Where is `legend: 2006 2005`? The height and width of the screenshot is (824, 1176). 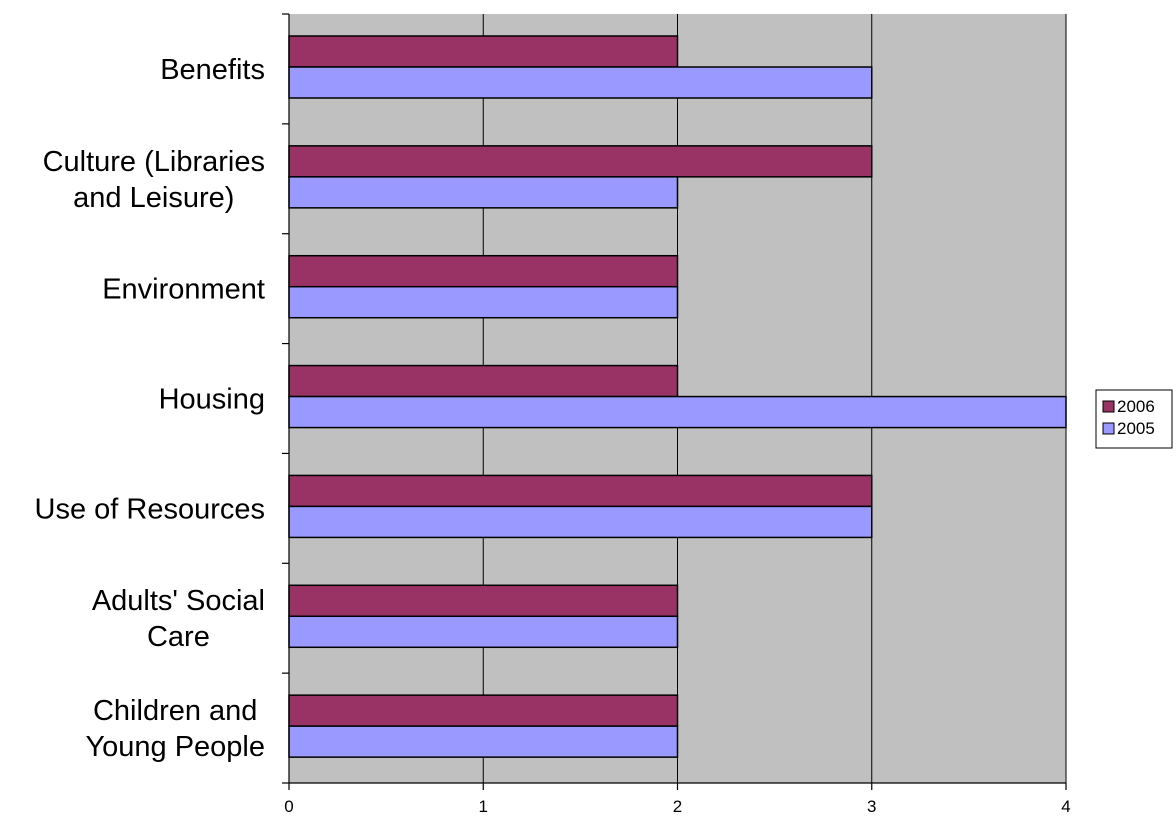 legend: 2006 2005 is located at coordinates (1134, 419).